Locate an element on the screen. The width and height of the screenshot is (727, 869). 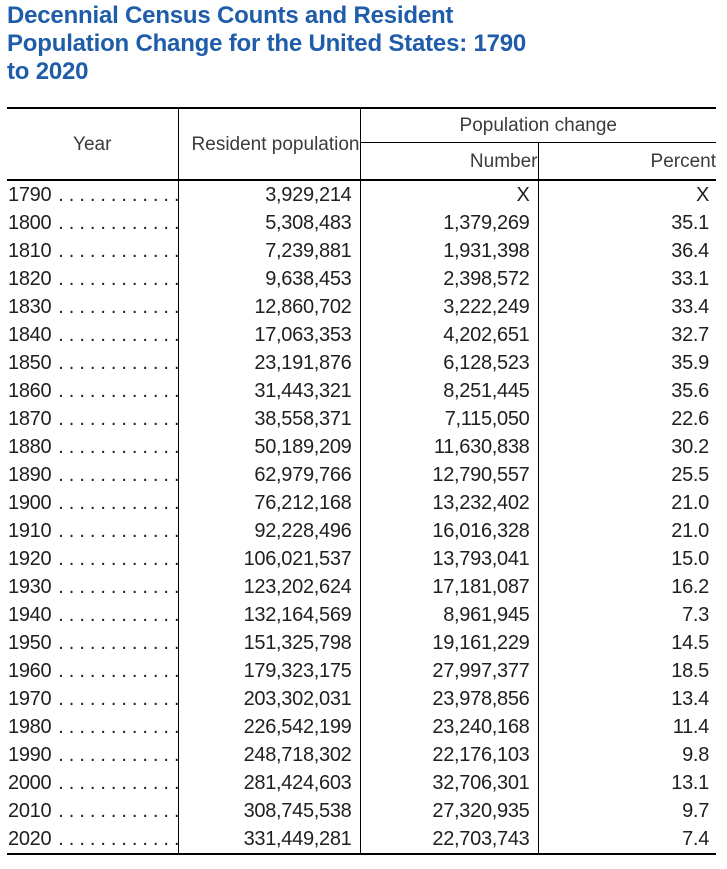
change-percent-cell: 25.5 is located at coordinates (690, 475).